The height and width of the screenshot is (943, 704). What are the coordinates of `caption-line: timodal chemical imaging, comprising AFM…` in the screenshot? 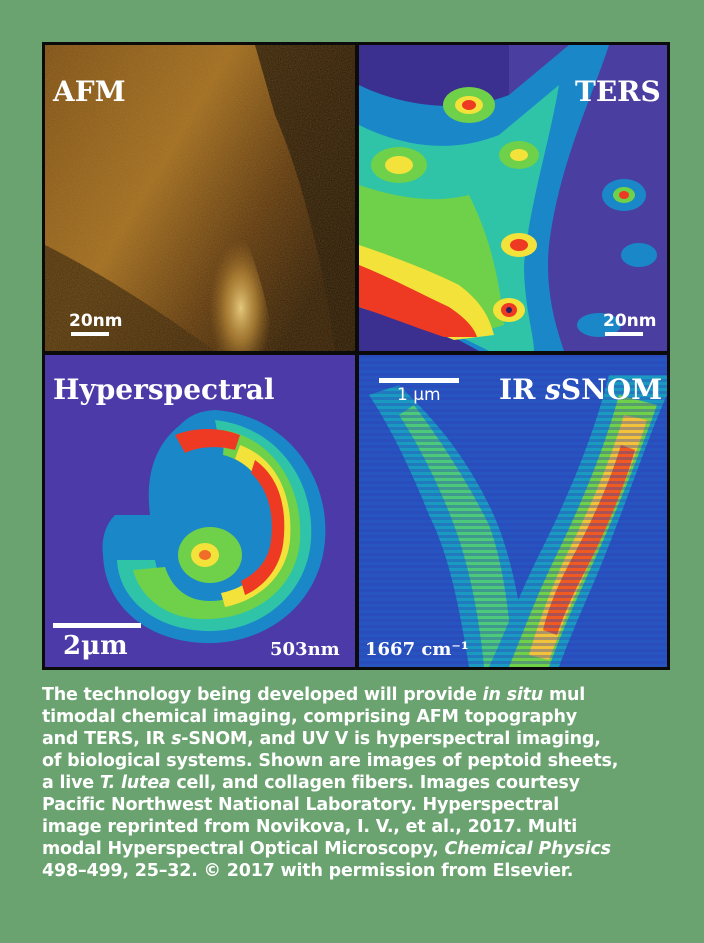 It's located at (309, 717).